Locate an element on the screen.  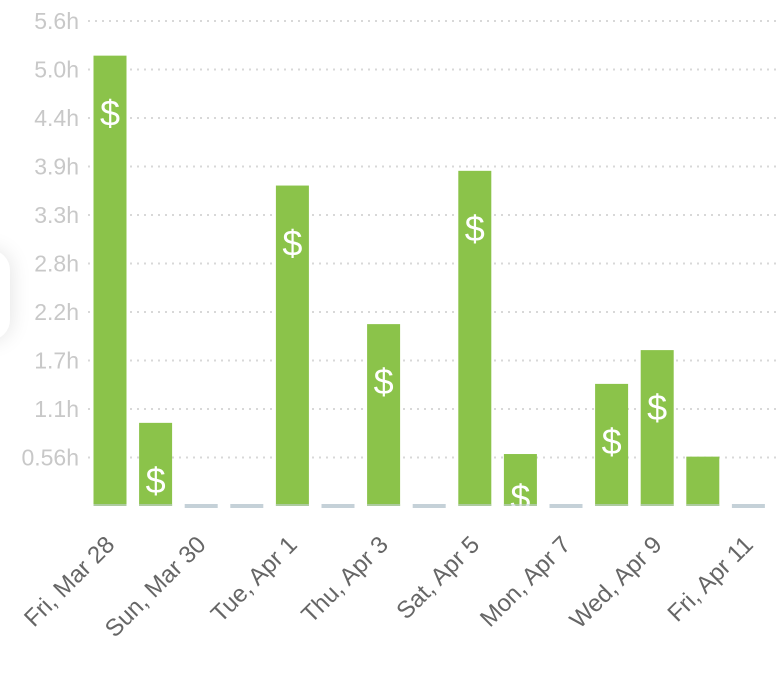
y-tick-label: 2.2h is located at coordinates (56, 312).